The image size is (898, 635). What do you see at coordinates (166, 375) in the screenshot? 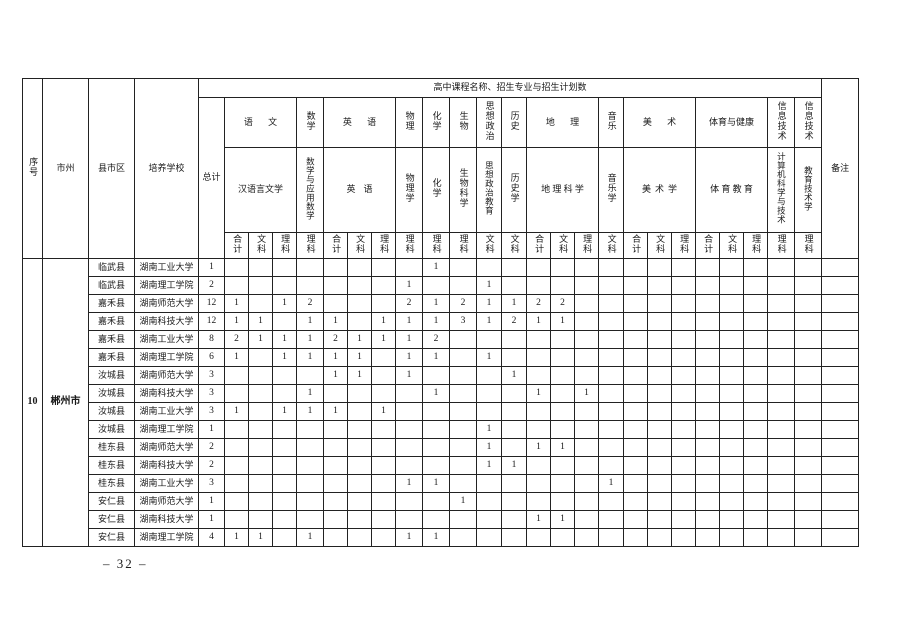
I see `school-cell: 湖南师范大学` at bounding box center [166, 375].